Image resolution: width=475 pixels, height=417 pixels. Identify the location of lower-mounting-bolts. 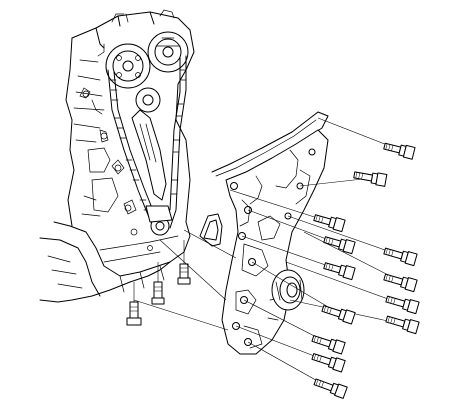
(158, 283).